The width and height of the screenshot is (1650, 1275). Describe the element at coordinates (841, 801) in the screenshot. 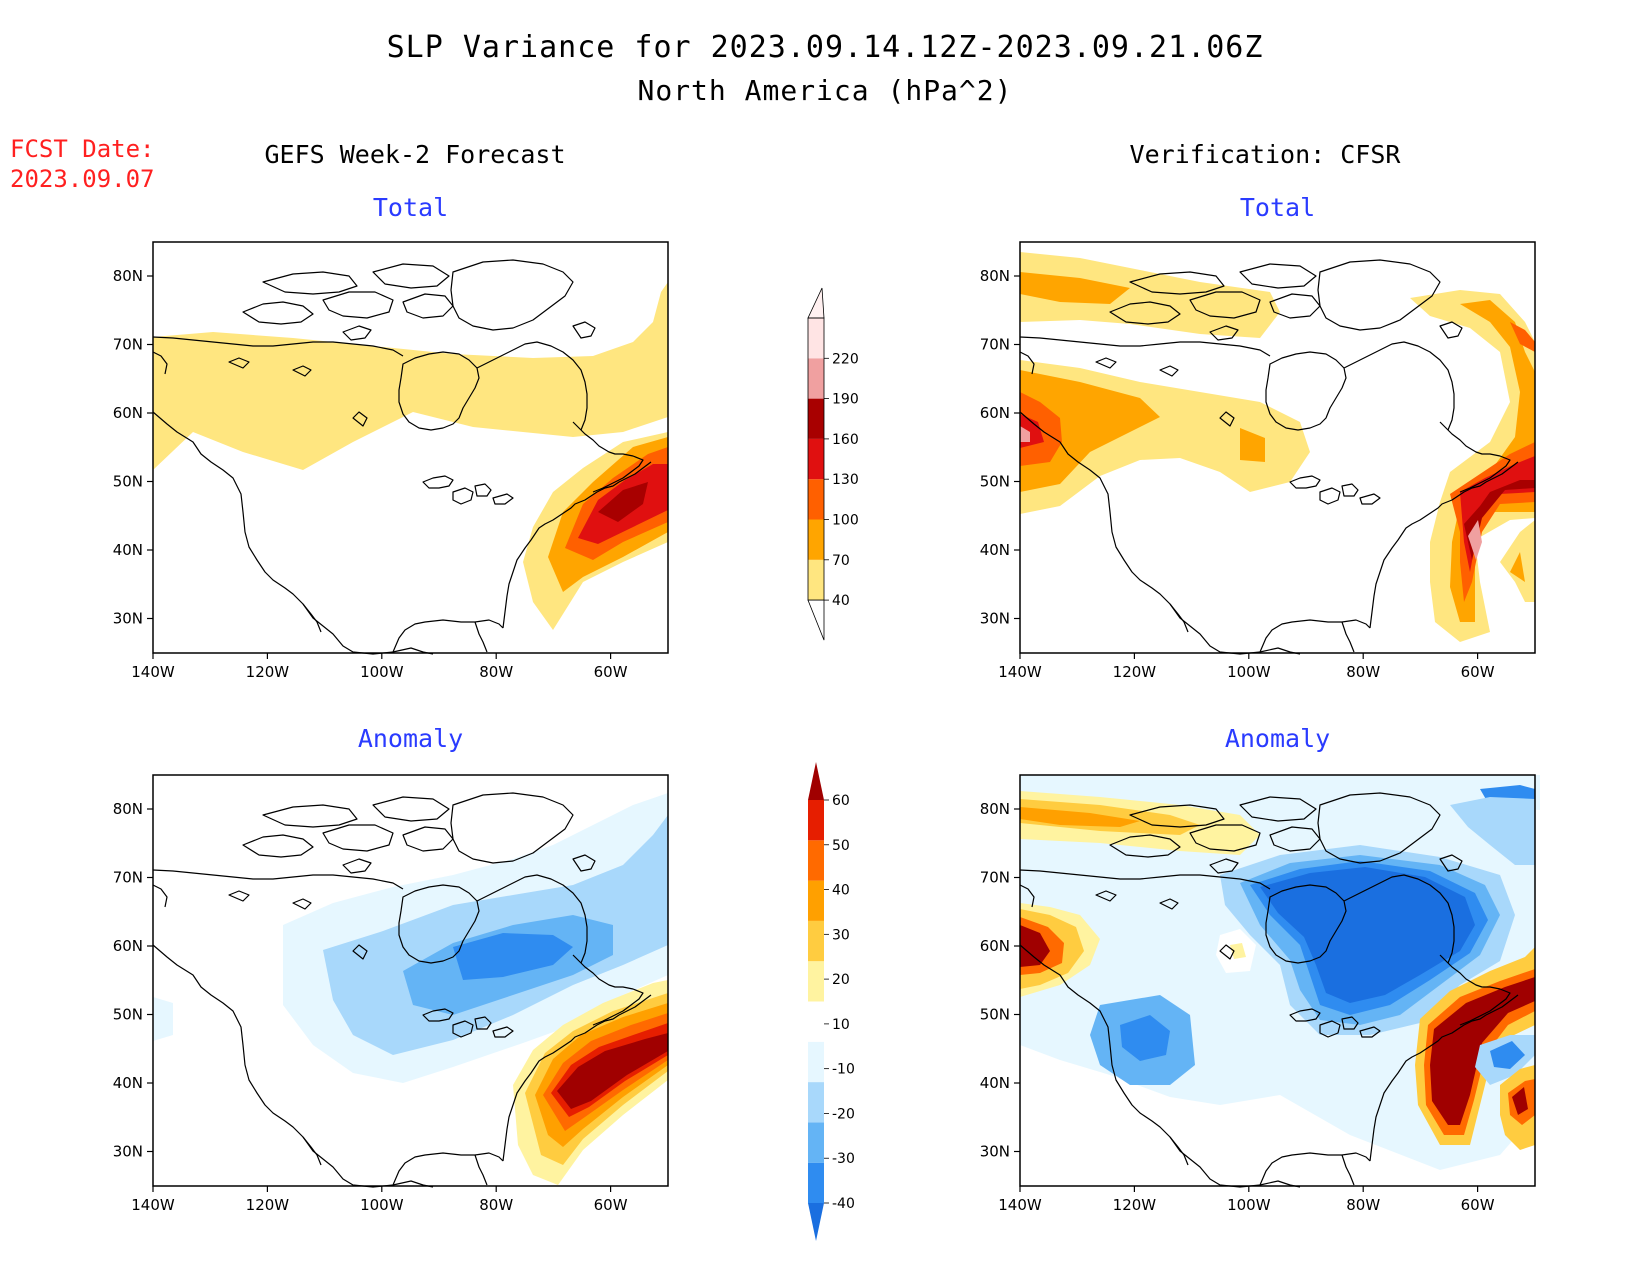

I see `colorbar-anomaly-label: 60` at that location.